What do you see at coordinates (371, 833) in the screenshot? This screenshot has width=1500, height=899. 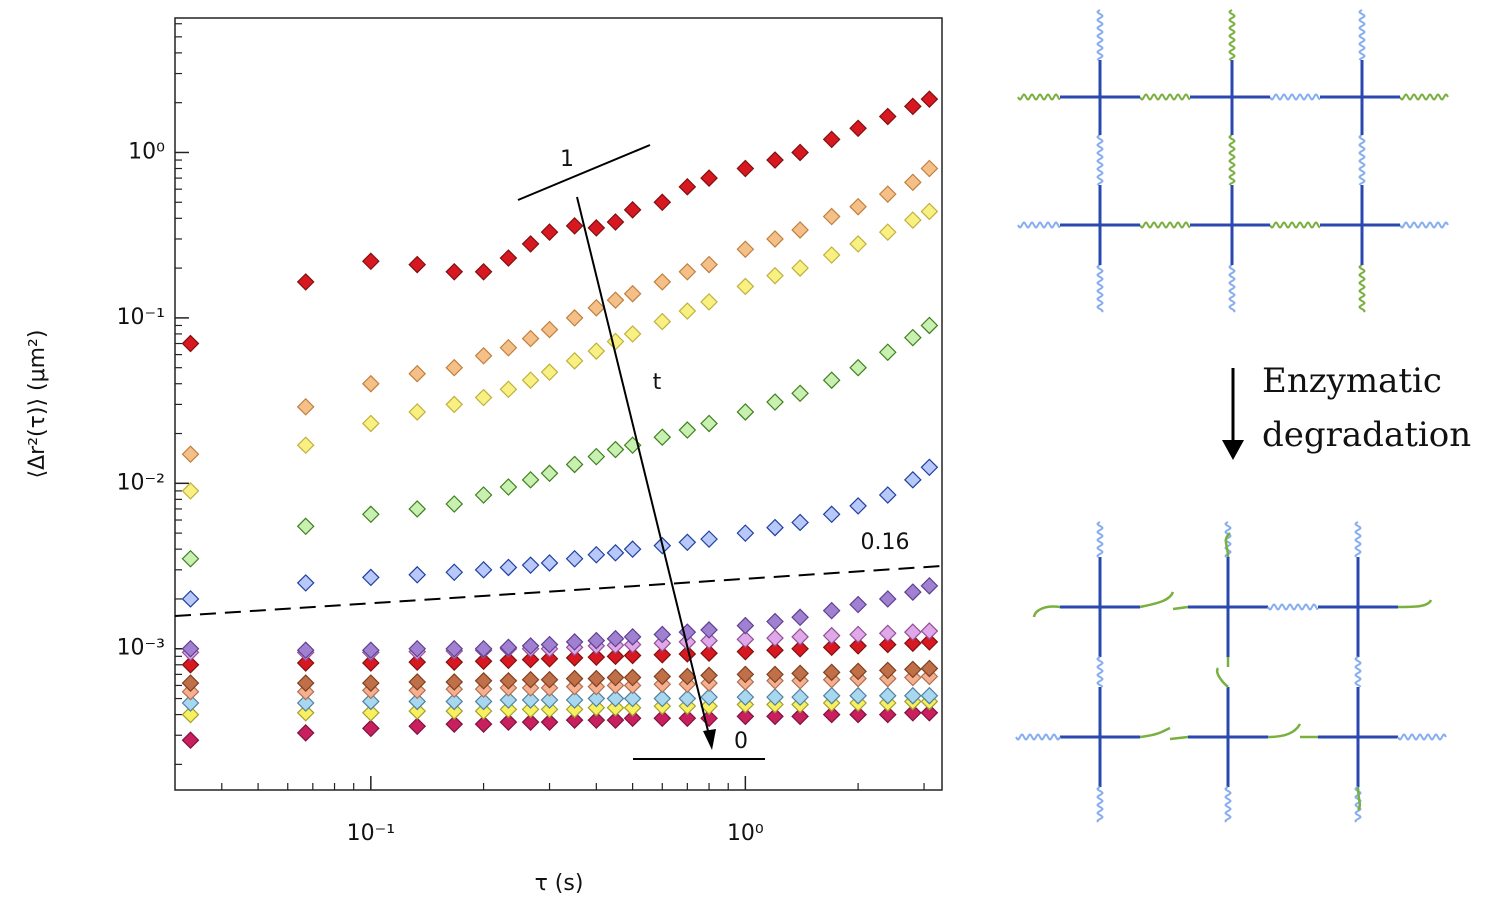 I see `x-tick-label: 10⁻¹` at bounding box center [371, 833].